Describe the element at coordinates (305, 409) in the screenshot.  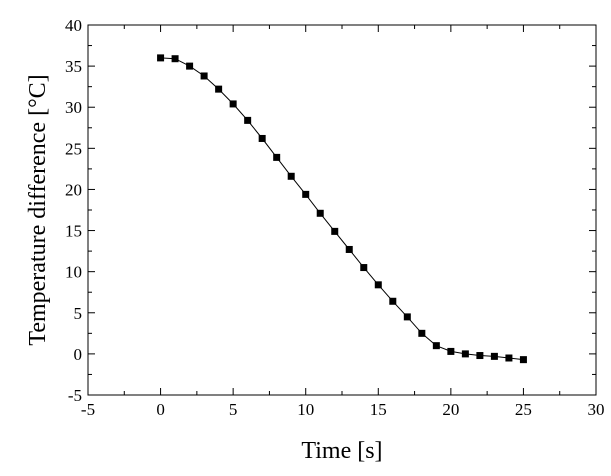
I see `x-tick-label: 10` at that location.